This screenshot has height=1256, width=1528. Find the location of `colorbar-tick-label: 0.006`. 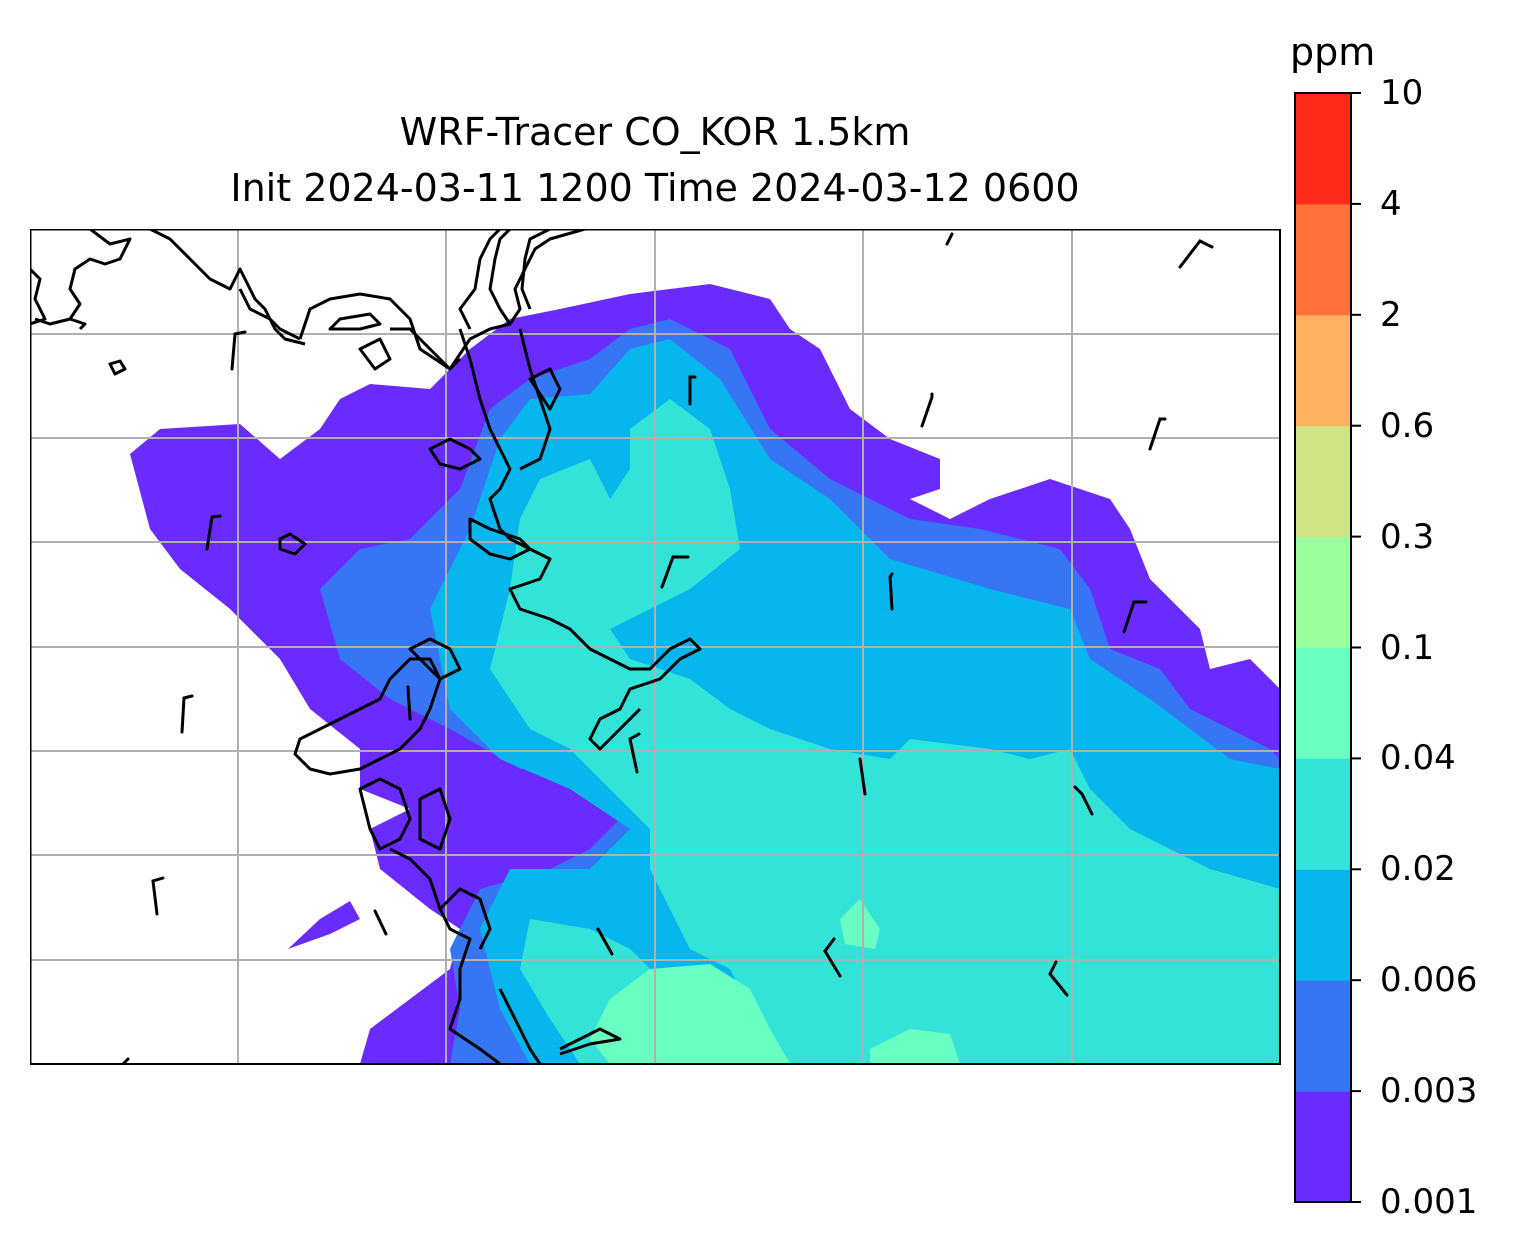

colorbar-tick-label: 0.006 is located at coordinates (1429, 980).